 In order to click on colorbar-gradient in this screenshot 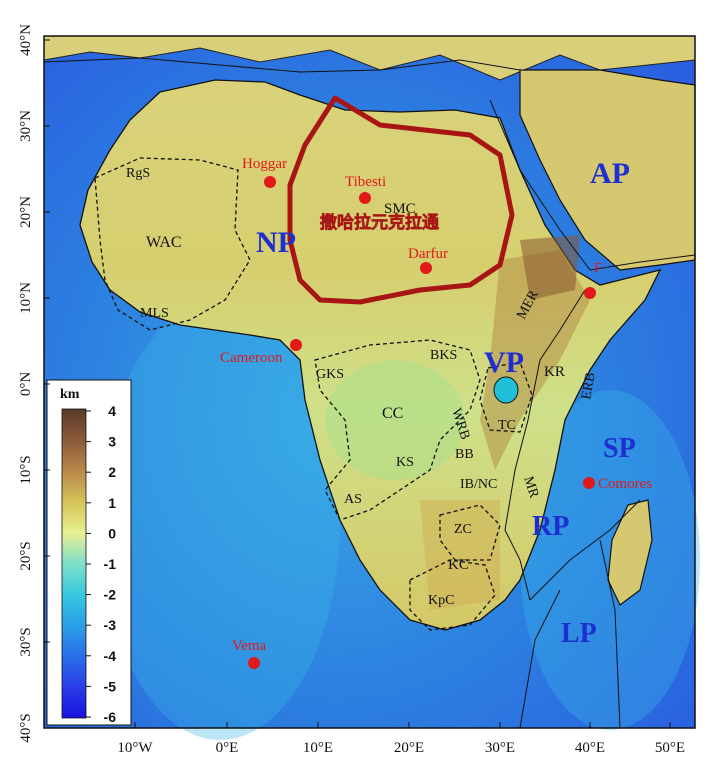, I will do `click(74, 563)`.